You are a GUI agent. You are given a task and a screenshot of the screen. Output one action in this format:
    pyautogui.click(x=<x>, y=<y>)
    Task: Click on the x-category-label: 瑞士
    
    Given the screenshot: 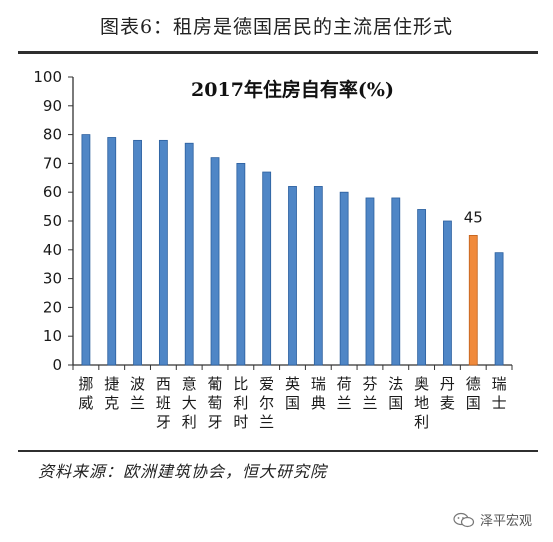 What is the action you would take?
    pyautogui.click(x=499, y=393)
    